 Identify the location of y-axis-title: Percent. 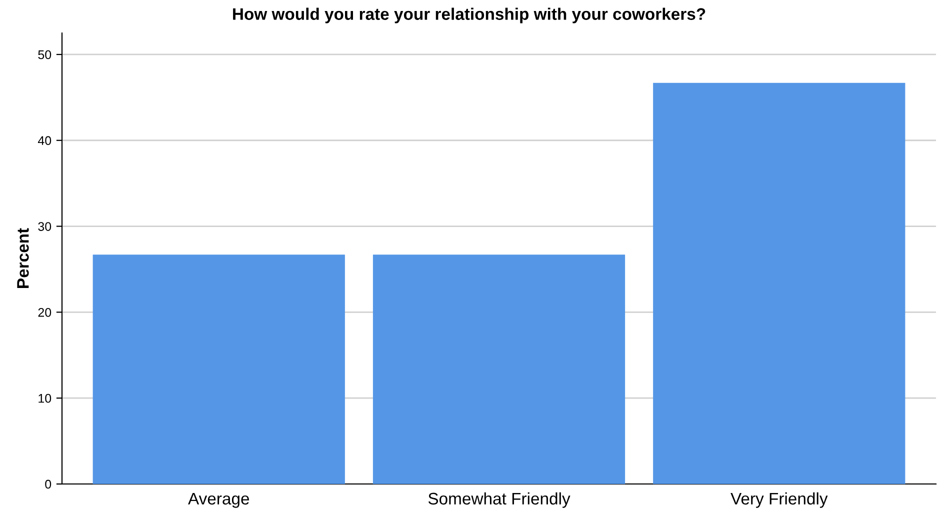
(23, 258).